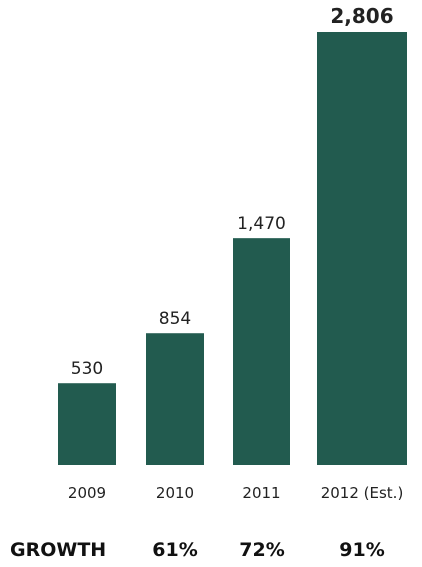 The height and width of the screenshot is (567, 422). Describe the element at coordinates (362, 493) in the screenshot. I see `x-tick-label-2012: 2012 (Est.)` at that location.